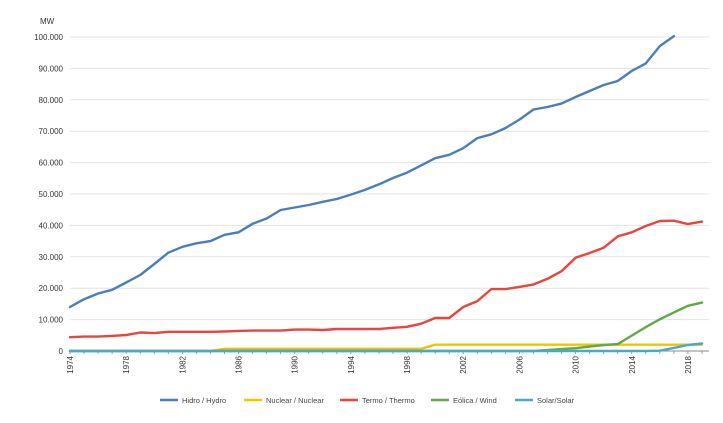  What do you see at coordinates (407, 364) in the screenshot?
I see `x-tick-label: 1998` at bounding box center [407, 364].